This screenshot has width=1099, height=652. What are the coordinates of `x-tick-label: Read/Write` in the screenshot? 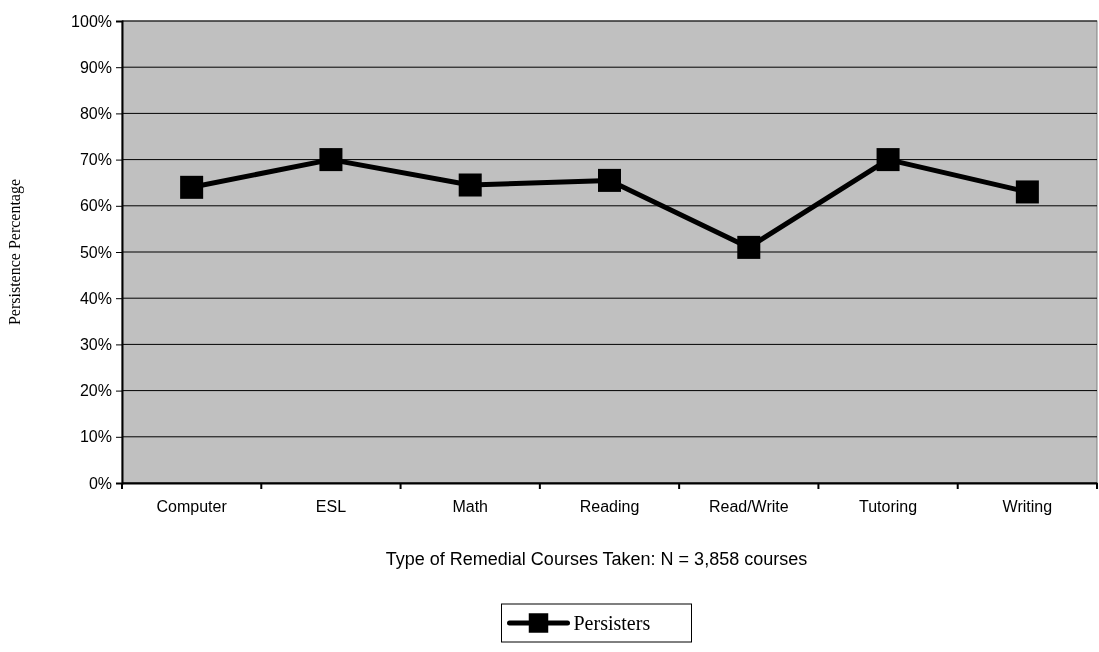 It's located at (748, 507).